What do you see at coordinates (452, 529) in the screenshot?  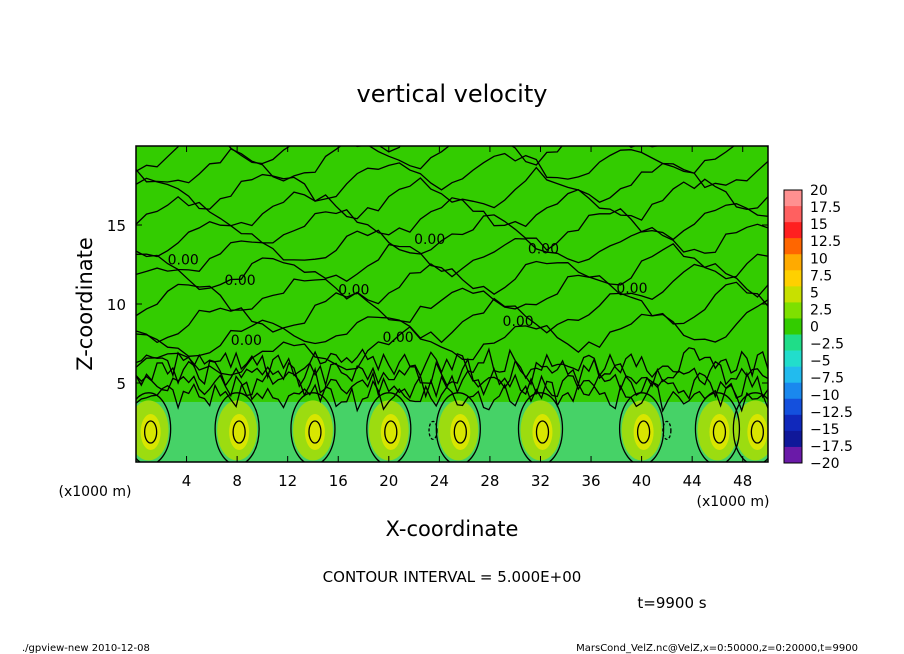 I see `x-axis-title: X-coordinate` at bounding box center [452, 529].